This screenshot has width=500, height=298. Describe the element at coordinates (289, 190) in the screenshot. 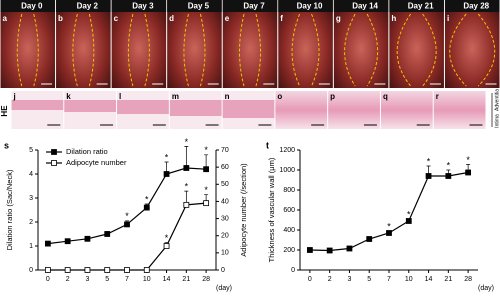

I see `y-tick-label: 800` at that location.